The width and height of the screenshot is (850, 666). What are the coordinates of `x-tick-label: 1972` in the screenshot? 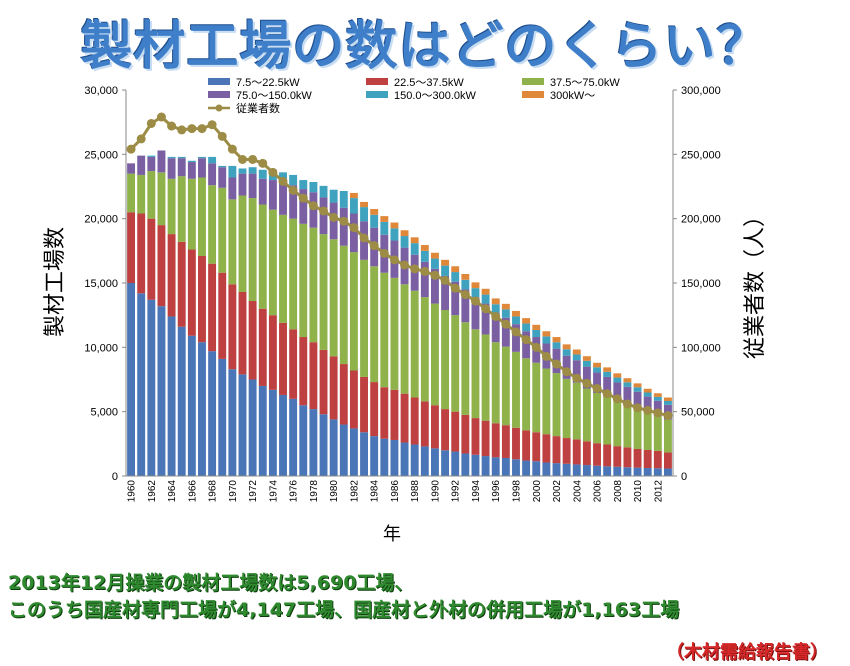 It's located at (253, 491).